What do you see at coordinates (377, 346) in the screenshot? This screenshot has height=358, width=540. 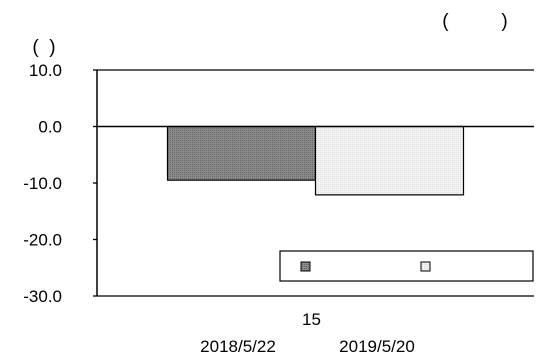 I see `series-label-2: 2019/5/20` at bounding box center [377, 346].